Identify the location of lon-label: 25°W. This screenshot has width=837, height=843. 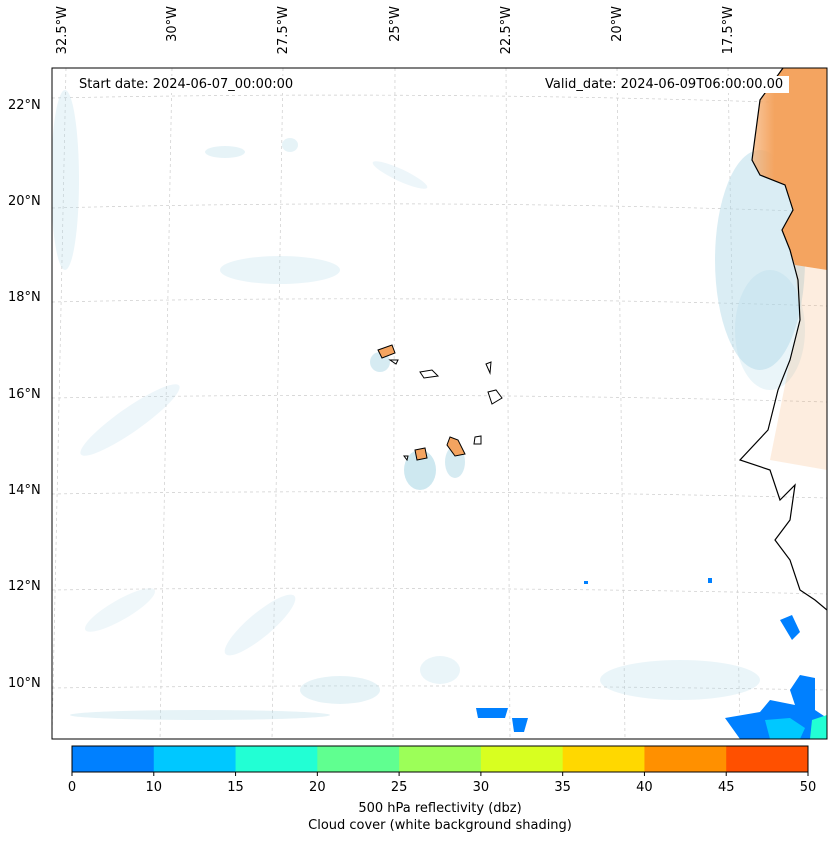
(395, 24).